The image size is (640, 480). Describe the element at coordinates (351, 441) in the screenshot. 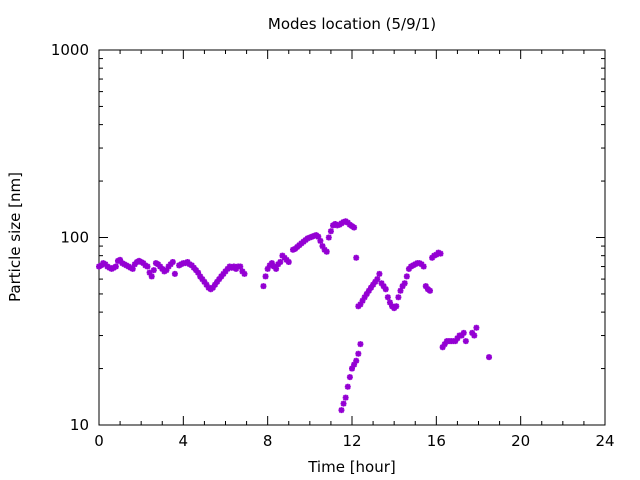

I see `x-tick-label: 12` at that location.